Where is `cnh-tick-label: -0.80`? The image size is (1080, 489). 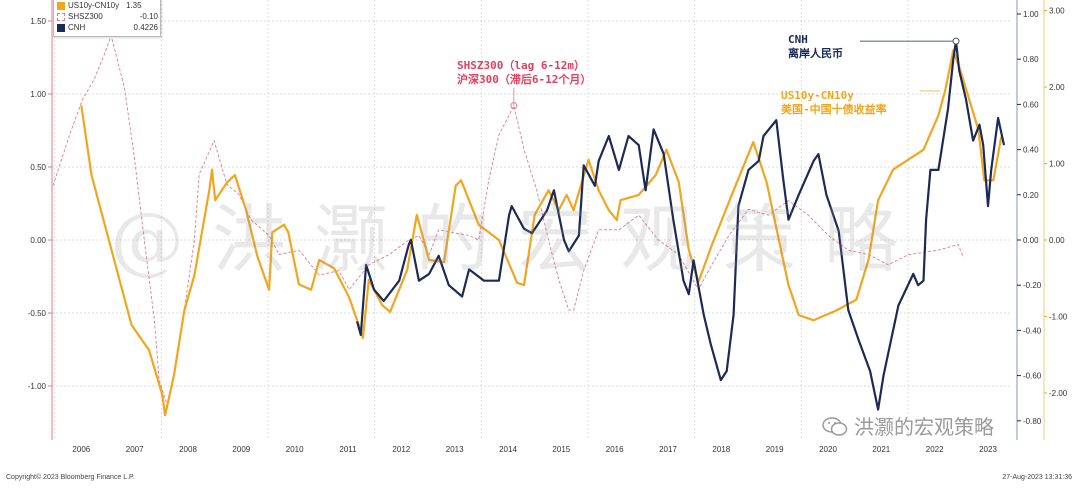
cnh-tick-label: -0.80 is located at coordinates (1032, 421).